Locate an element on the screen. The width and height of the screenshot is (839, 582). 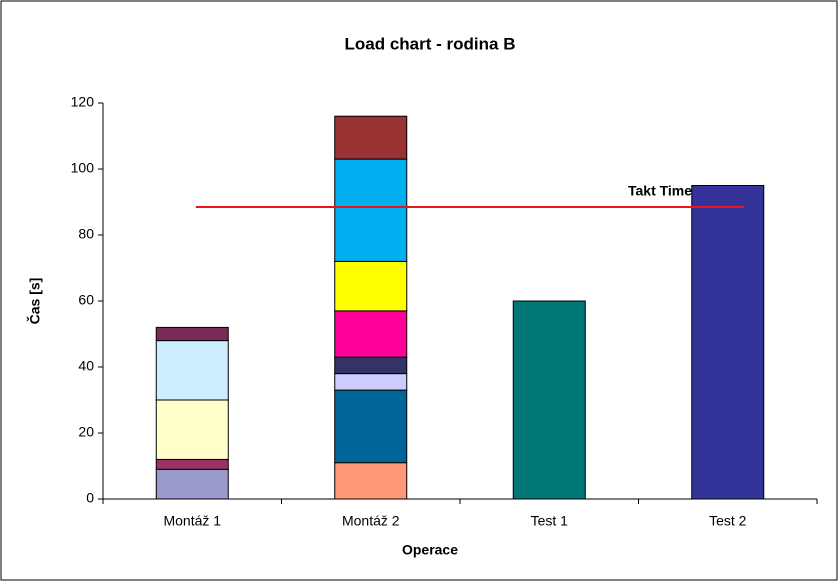
y-axis-label: Čas [s] is located at coordinates (34, 301).